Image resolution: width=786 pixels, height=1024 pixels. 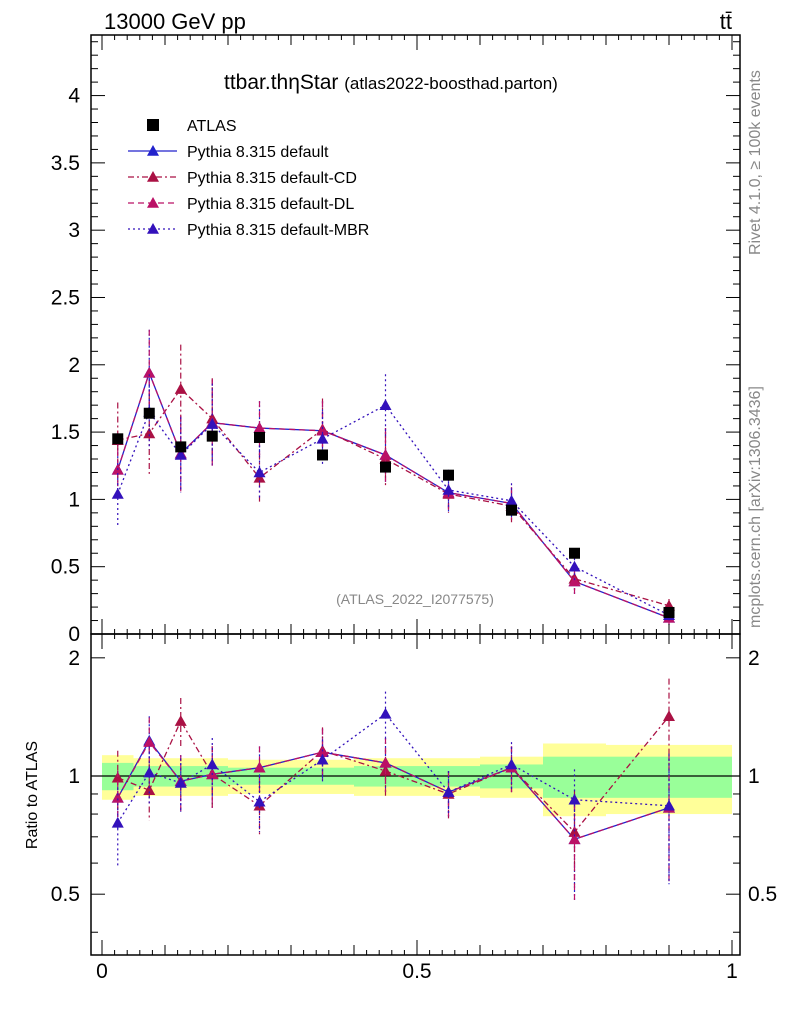 What do you see at coordinates (258, 152) in the screenshot?
I see `legend-label-default: Pythia 8.315 default` at bounding box center [258, 152].